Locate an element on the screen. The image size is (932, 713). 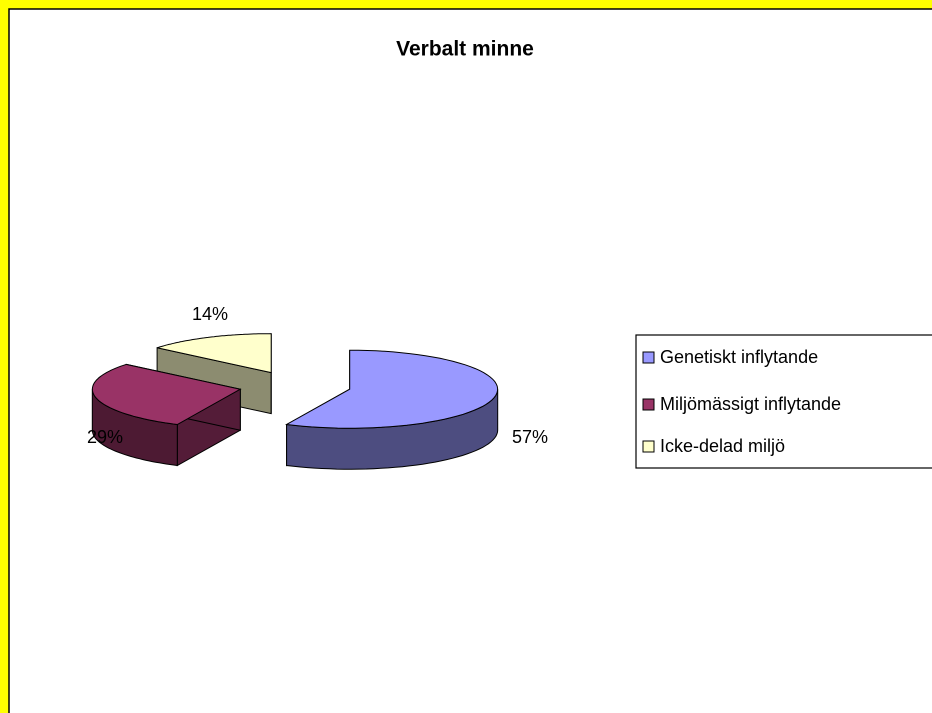
legend-box is located at coordinates (783, 401).